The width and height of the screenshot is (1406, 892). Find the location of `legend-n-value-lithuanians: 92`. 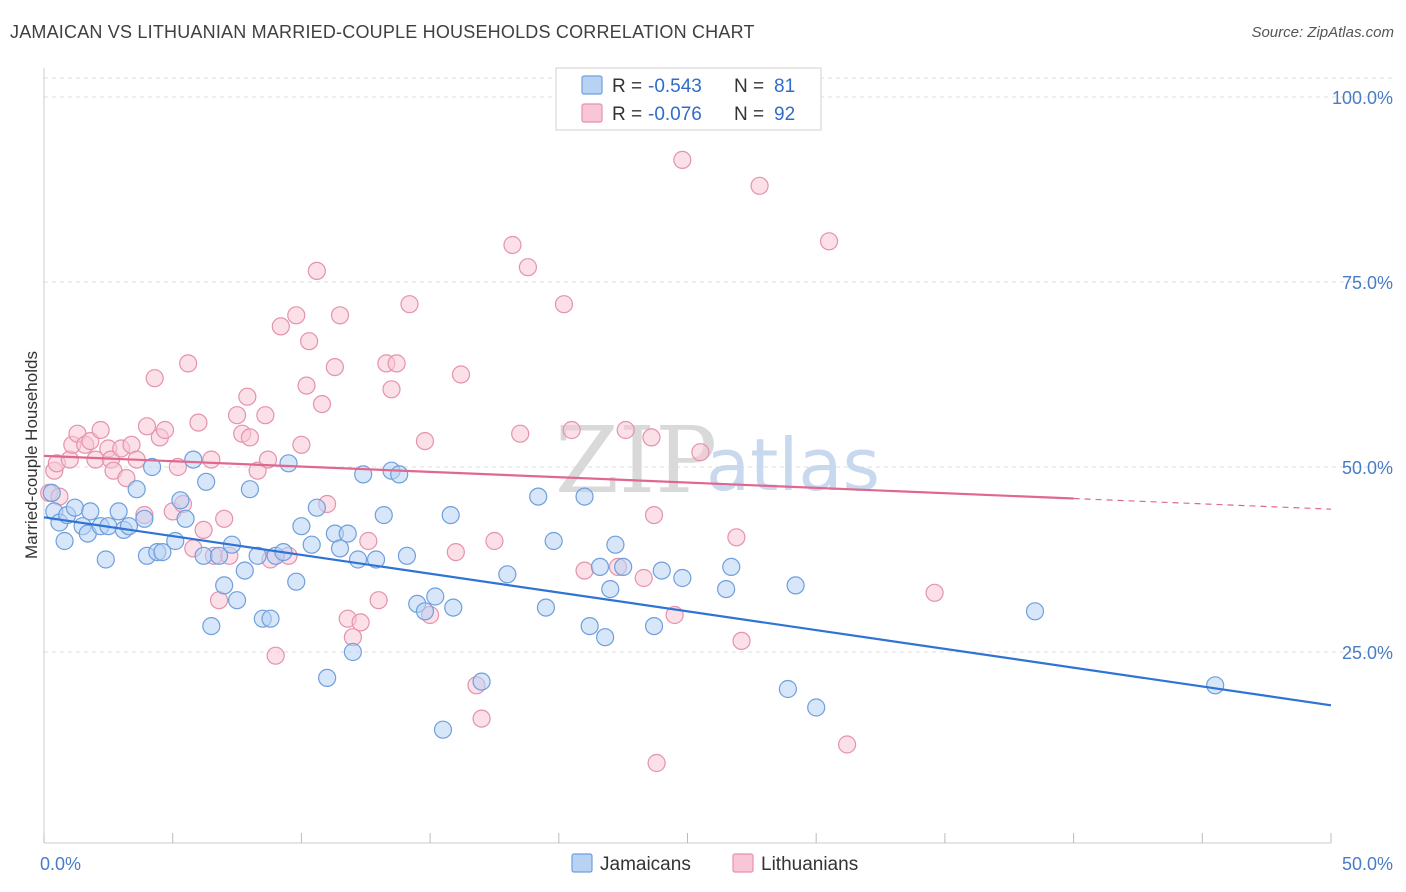

legend-n-value-lithuanians: 92 is located at coordinates (784, 114).